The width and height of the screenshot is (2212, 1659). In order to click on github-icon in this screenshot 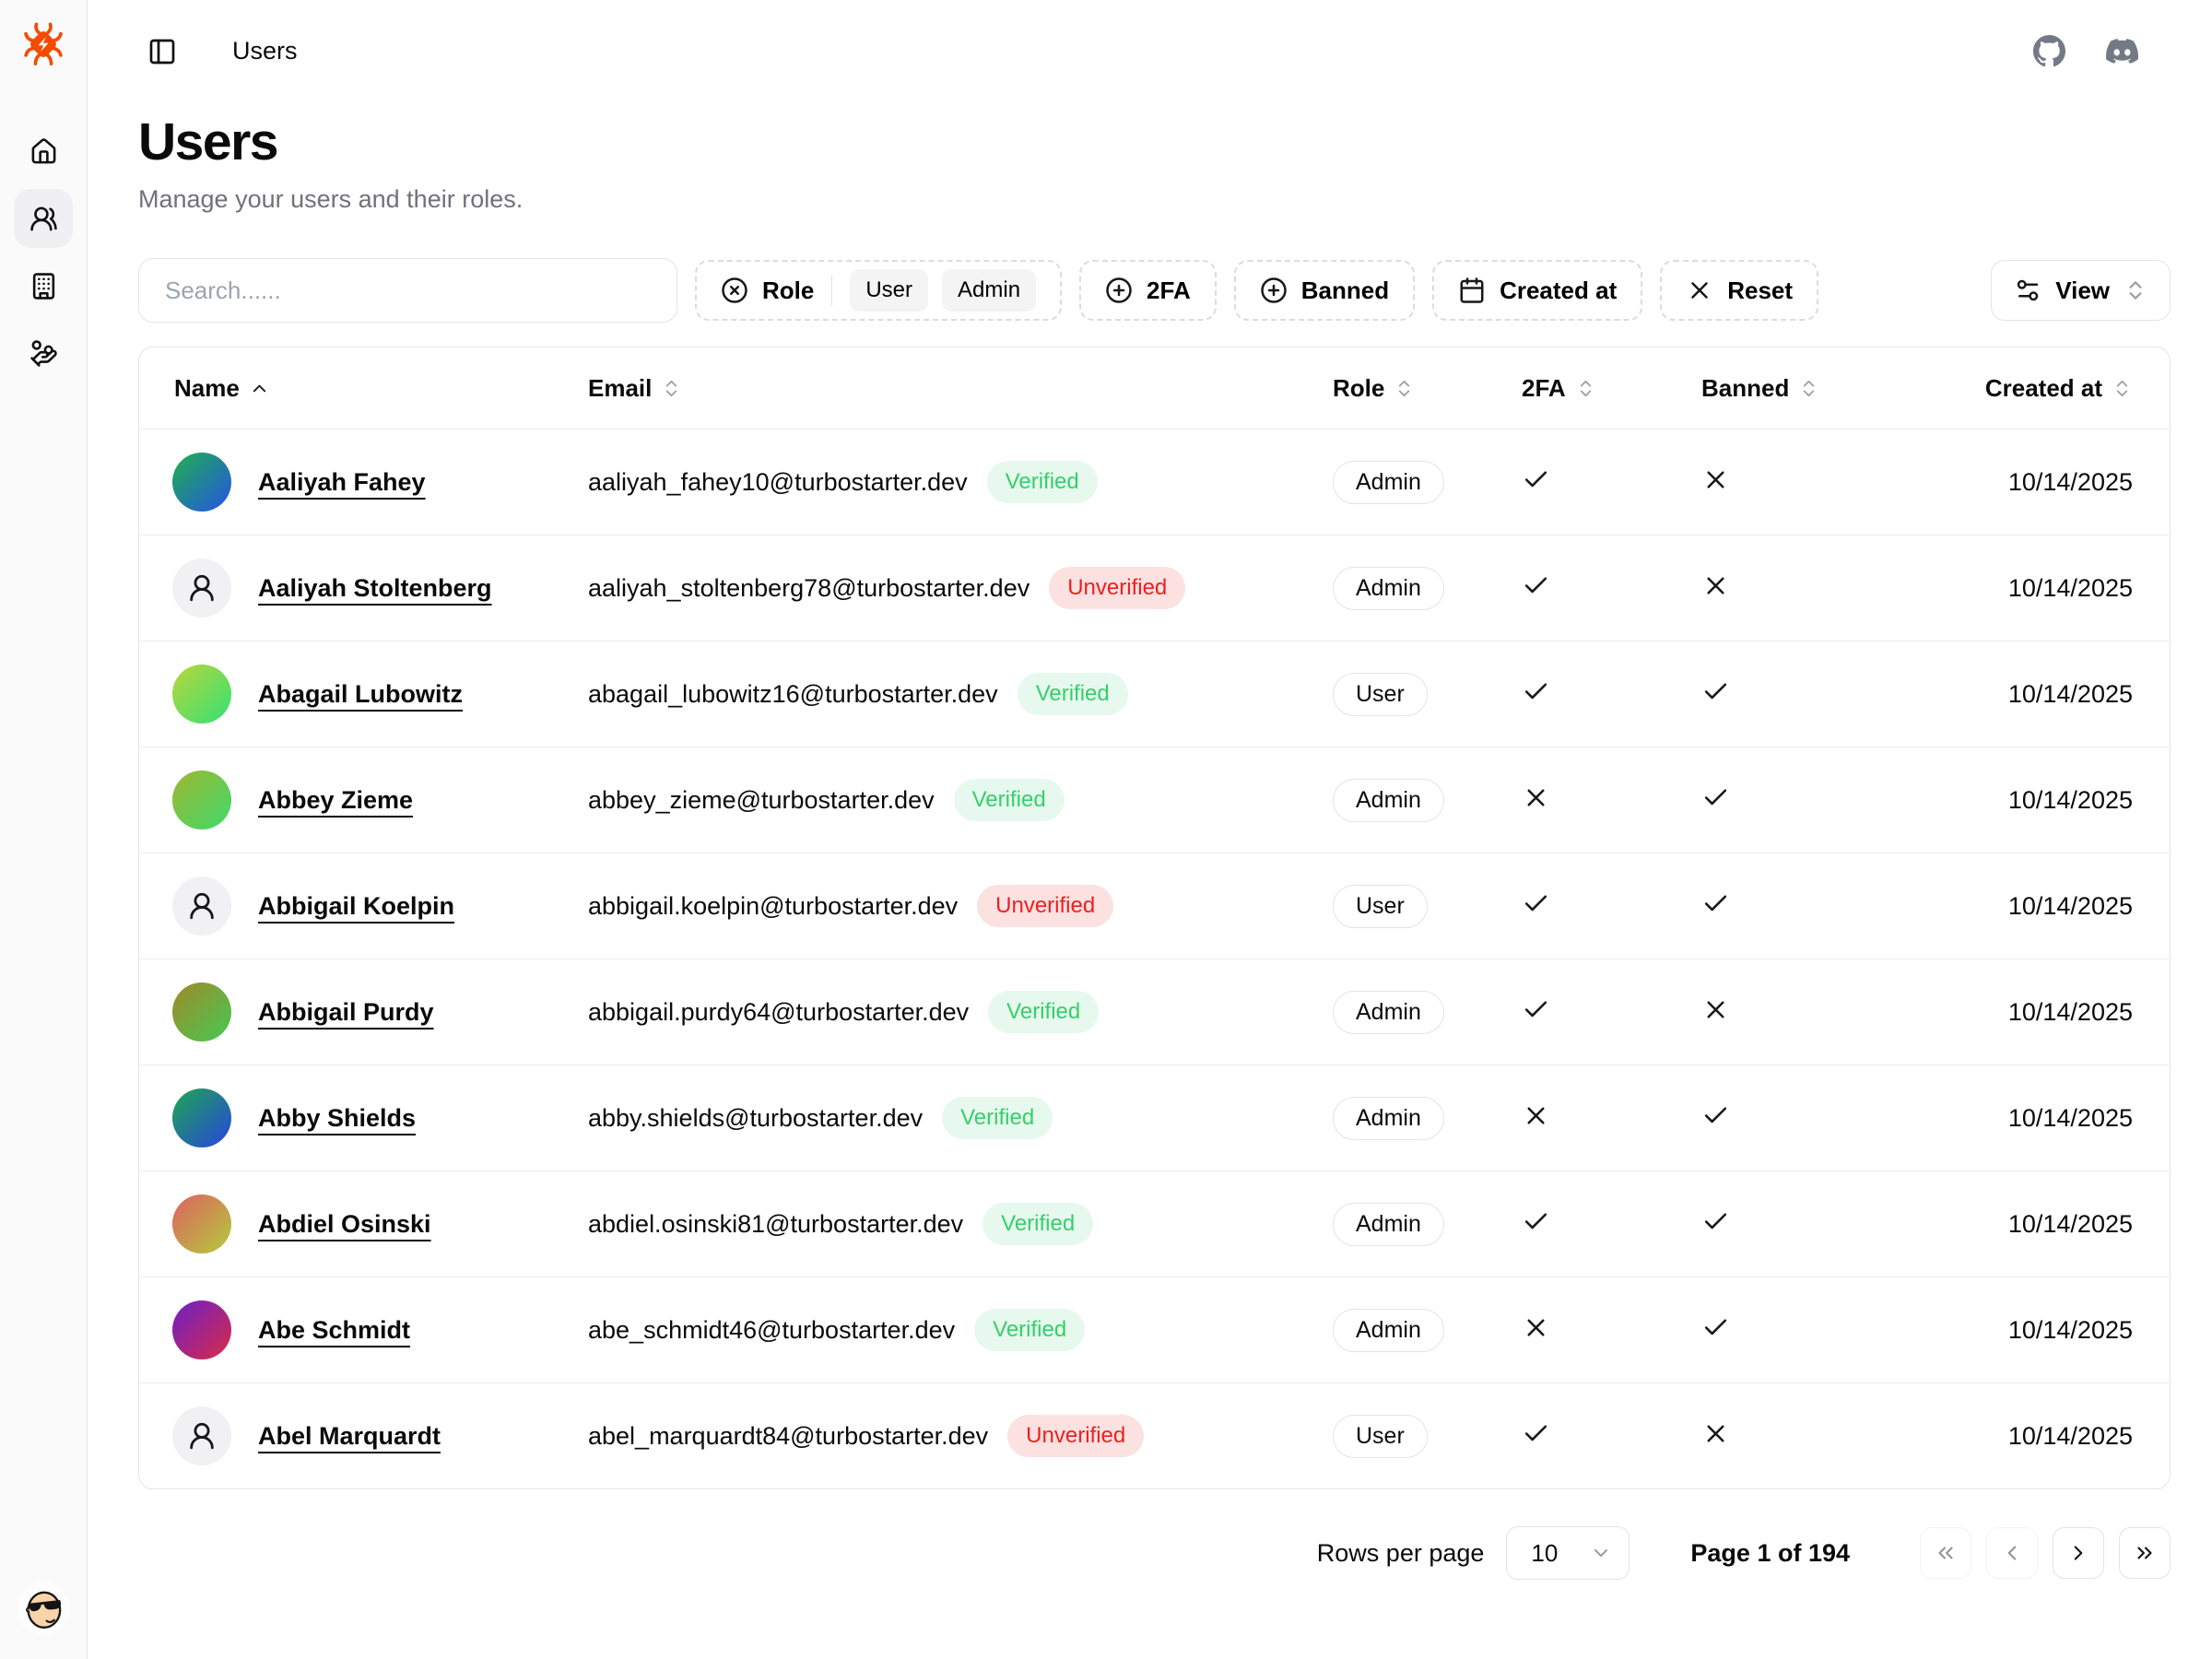, I will do `click(2049, 51)`.